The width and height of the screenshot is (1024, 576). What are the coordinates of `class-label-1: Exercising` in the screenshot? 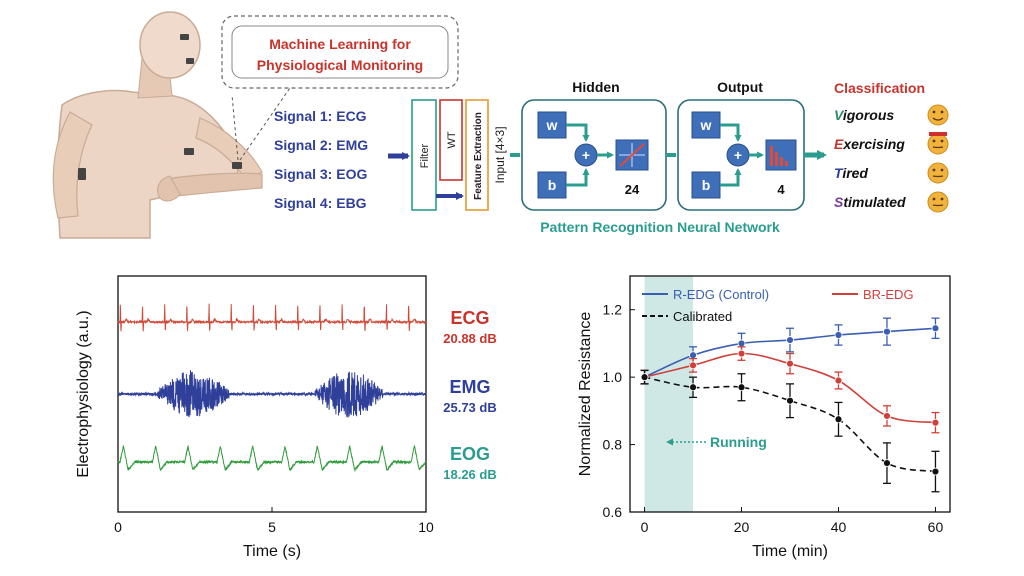 It's located at (869, 144).